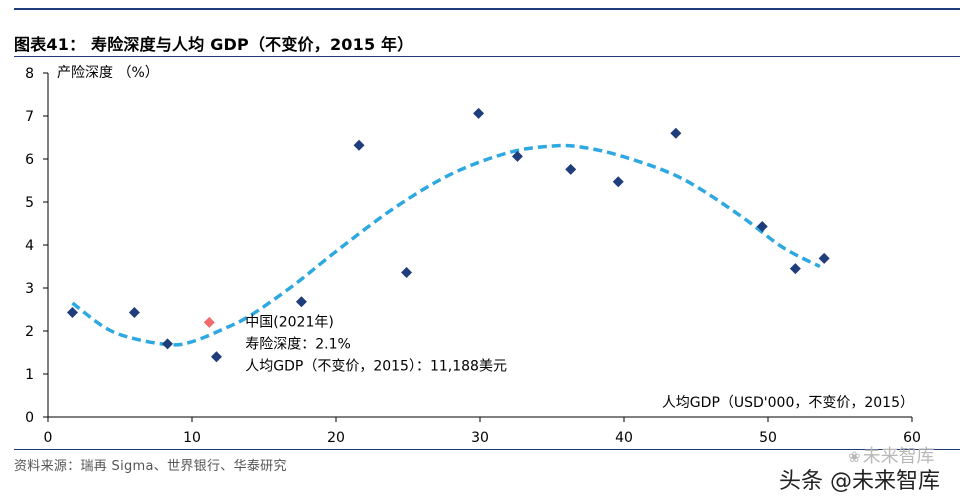 The width and height of the screenshot is (973, 504). I want to click on y-tick-label: 4, so click(29, 246).